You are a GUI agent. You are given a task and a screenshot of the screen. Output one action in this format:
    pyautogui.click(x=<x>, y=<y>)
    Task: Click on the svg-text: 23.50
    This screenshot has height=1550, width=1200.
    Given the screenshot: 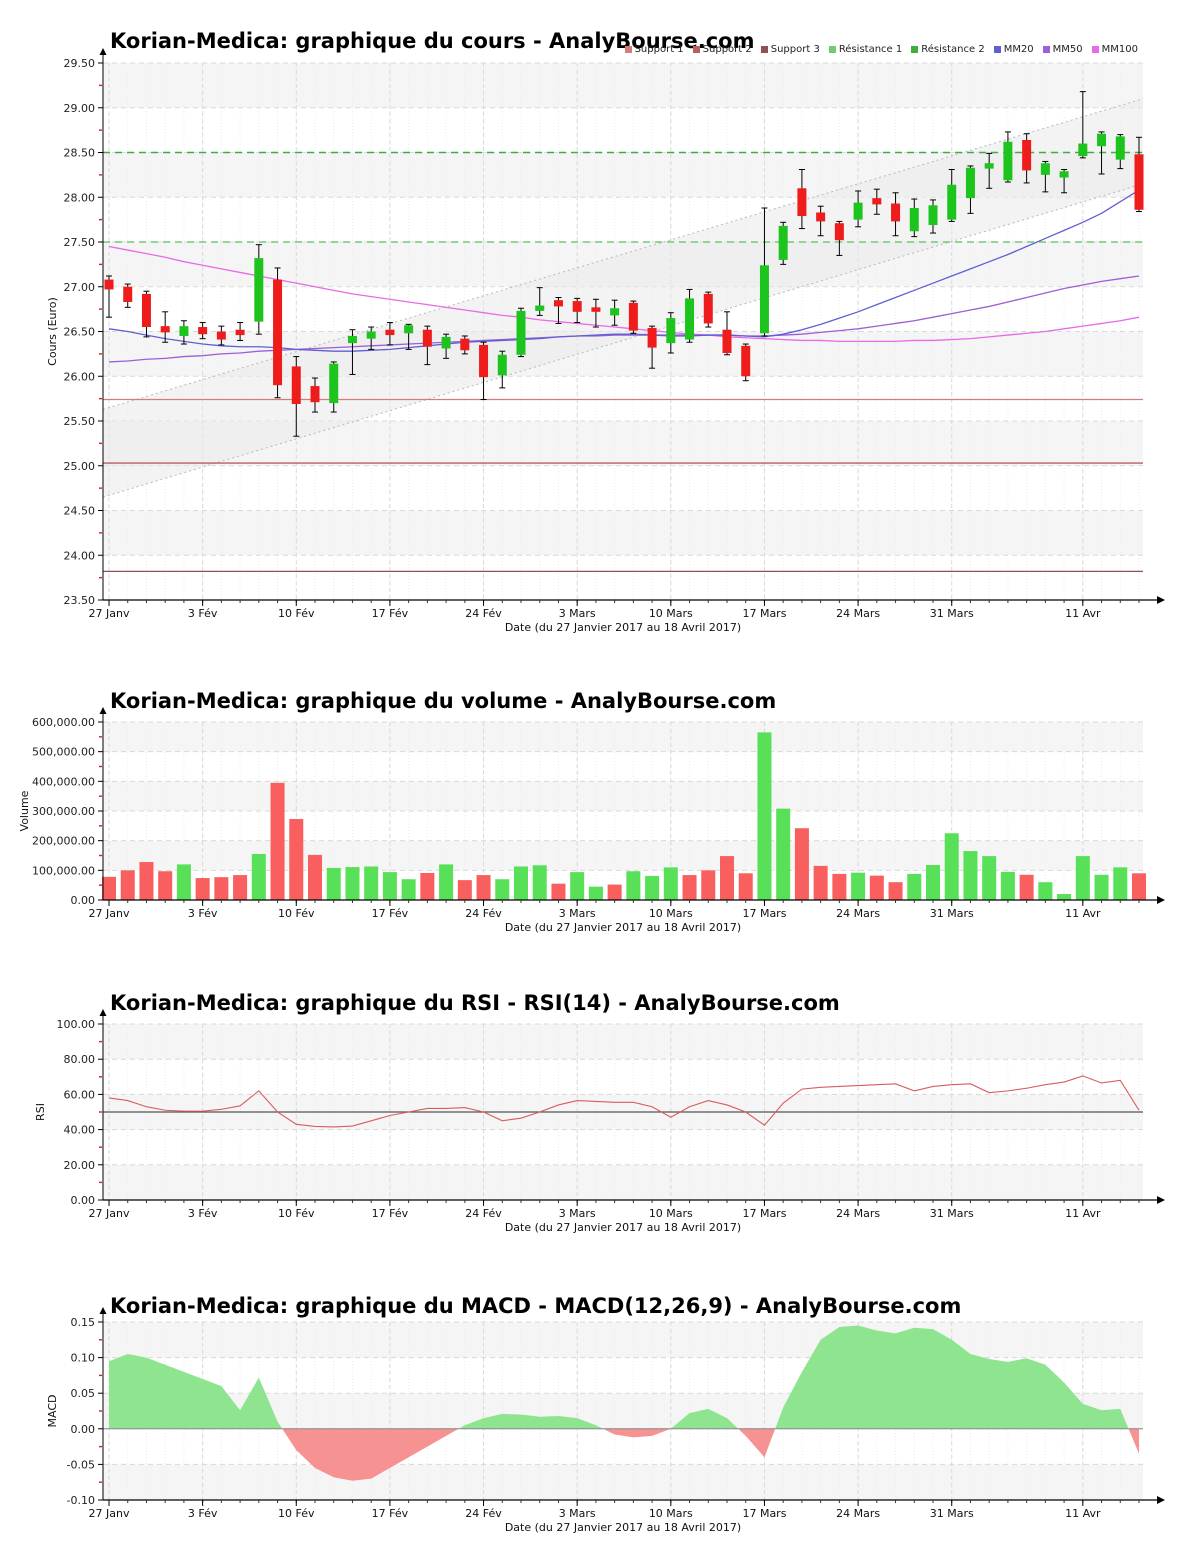 What is the action you would take?
    pyautogui.click(x=80, y=600)
    